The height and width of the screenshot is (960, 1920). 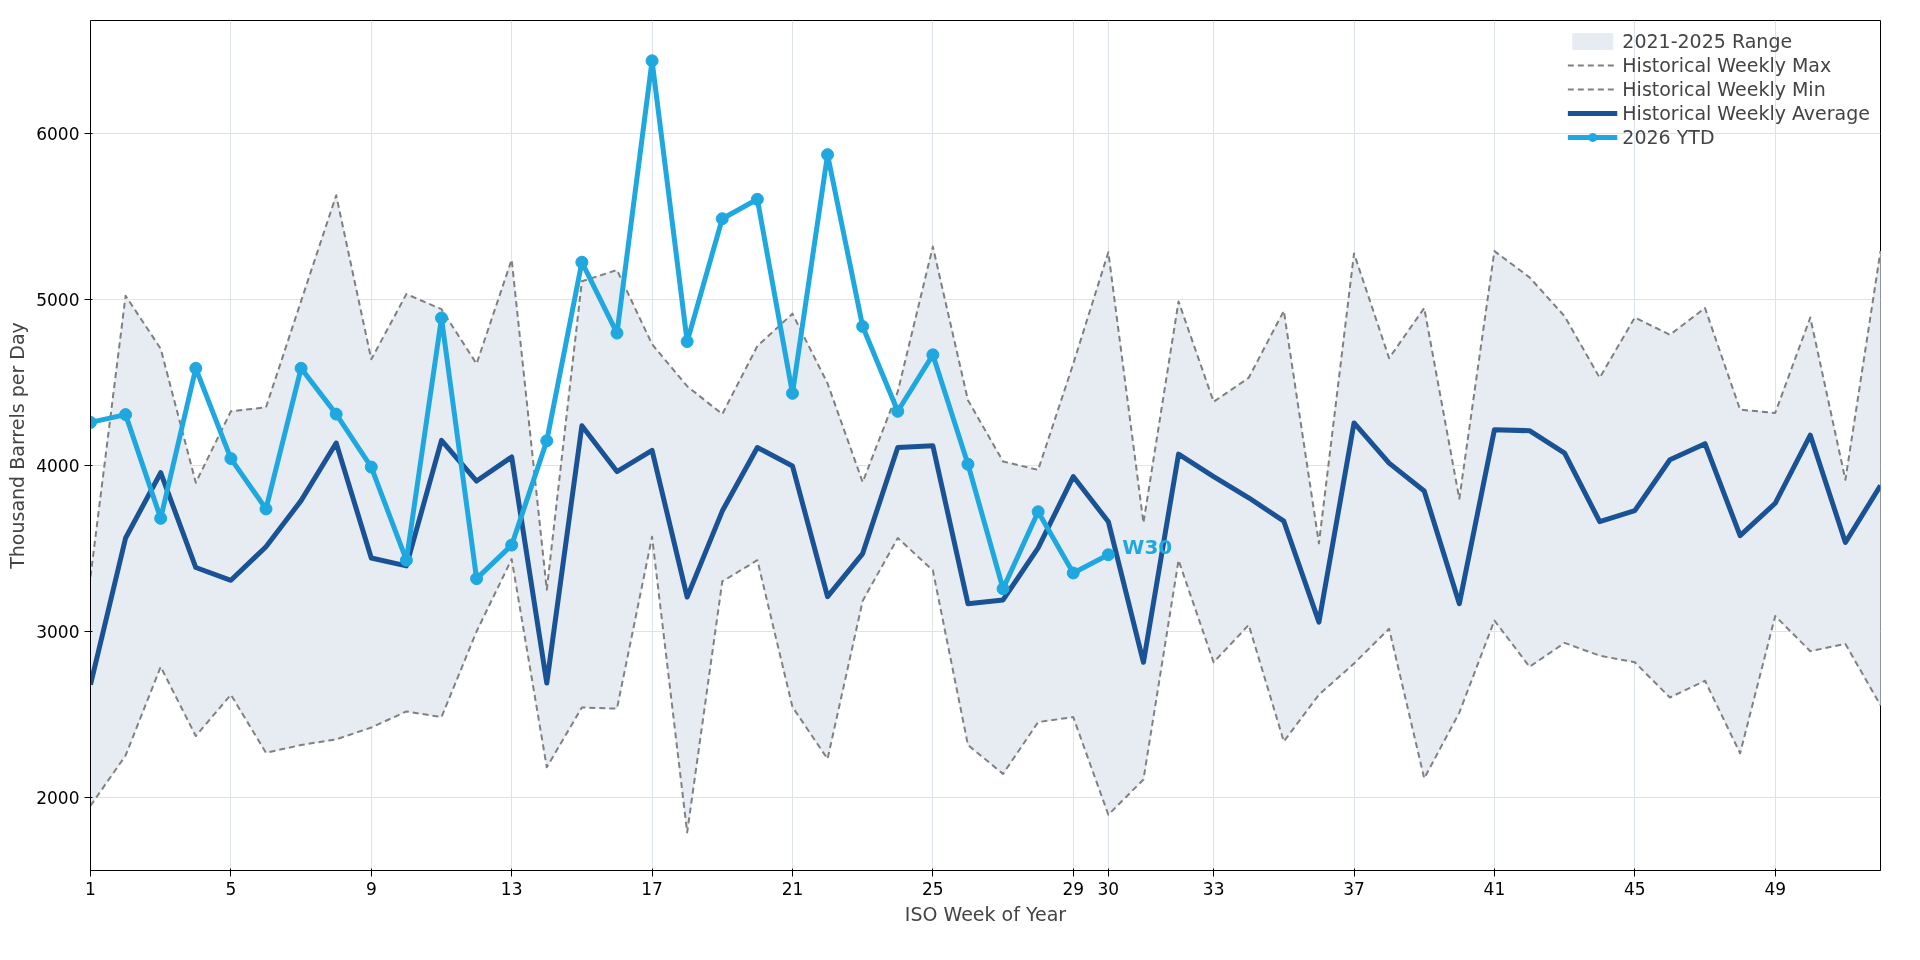 What do you see at coordinates (231, 888) in the screenshot?
I see `x-tick-label: 5` at bounding box center [231, 888].